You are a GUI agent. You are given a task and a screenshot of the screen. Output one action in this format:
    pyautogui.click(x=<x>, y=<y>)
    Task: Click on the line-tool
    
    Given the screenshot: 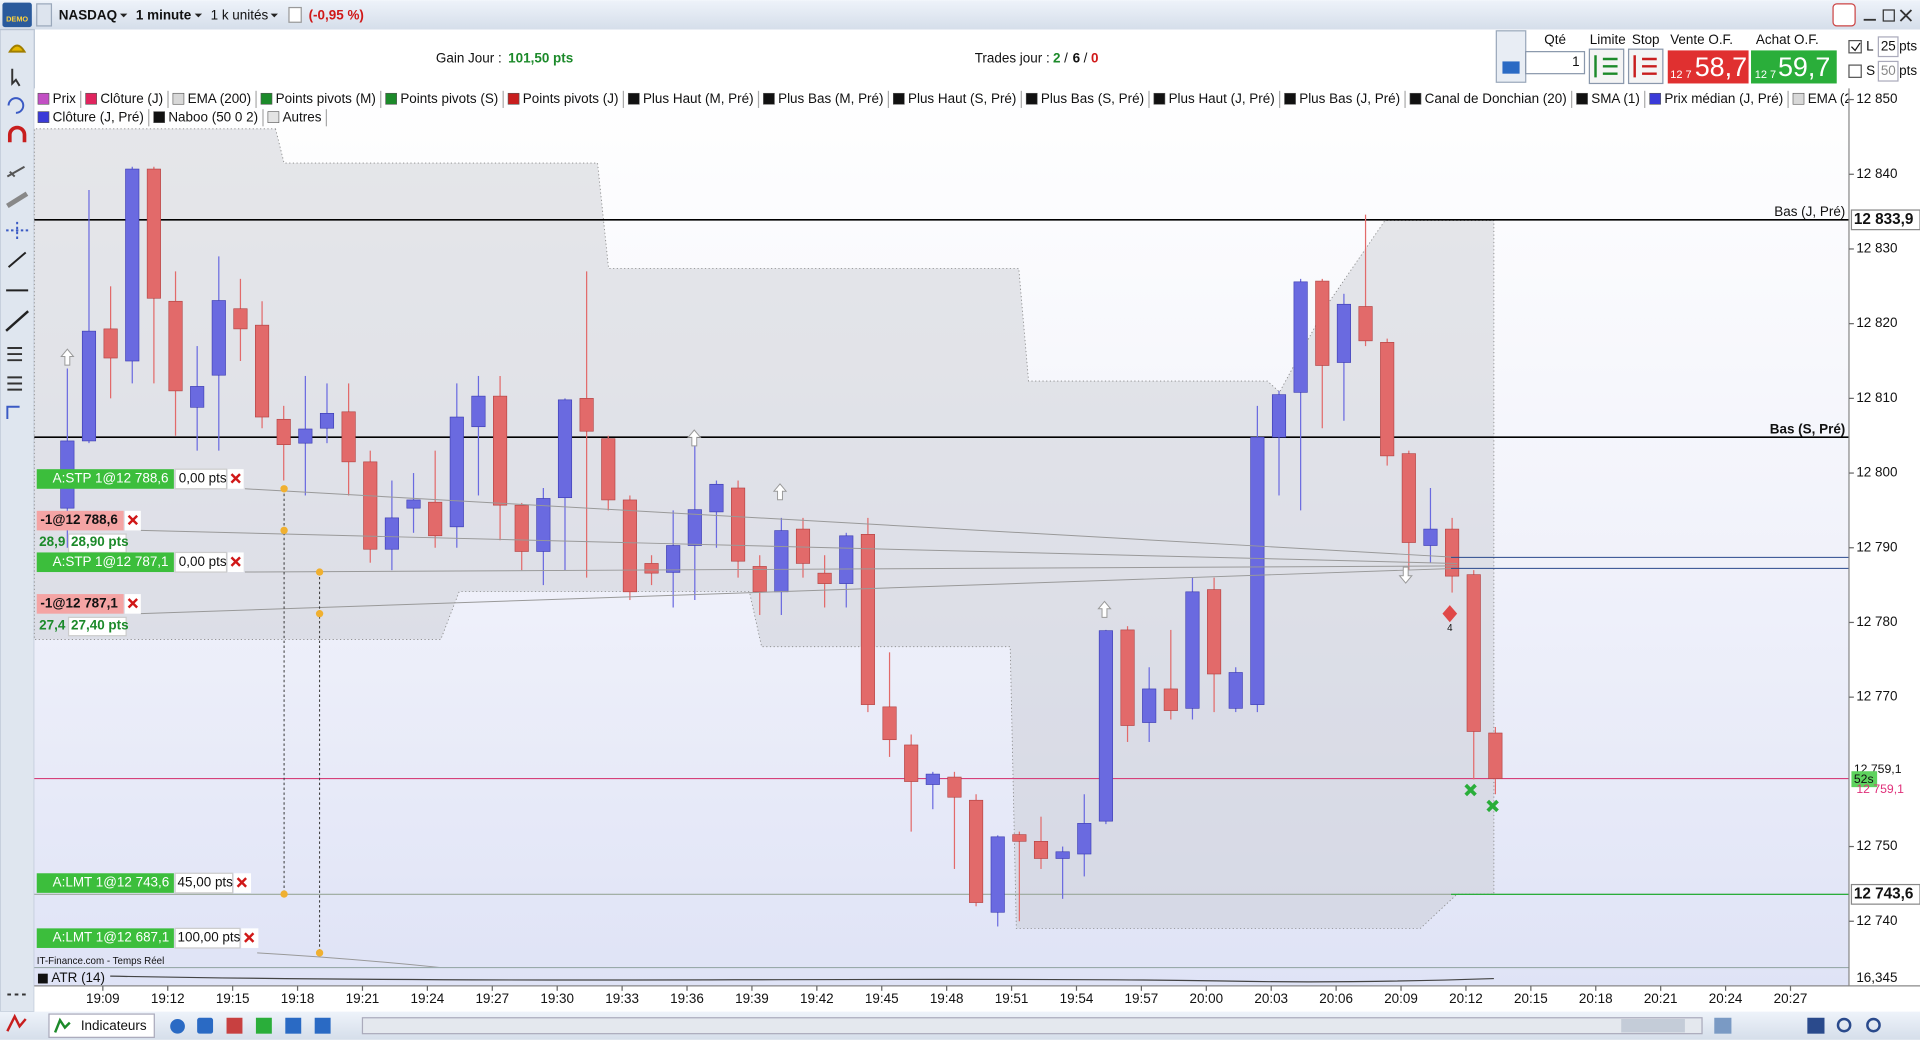 What is the action you would take?
    pyautogui.click(x=17, y=321)
    